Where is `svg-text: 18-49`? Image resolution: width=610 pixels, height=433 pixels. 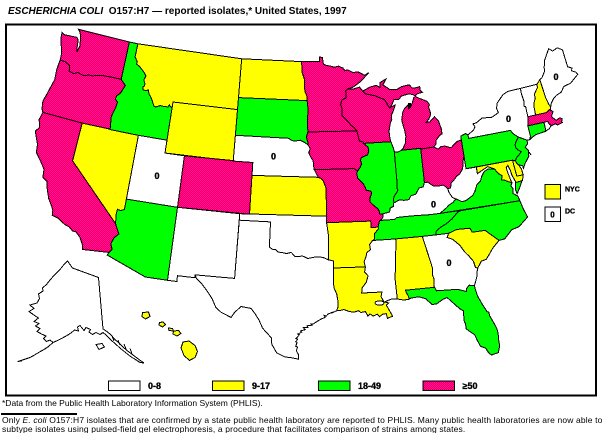
svg-text: 18-49 is located at coordinates (369, 386).